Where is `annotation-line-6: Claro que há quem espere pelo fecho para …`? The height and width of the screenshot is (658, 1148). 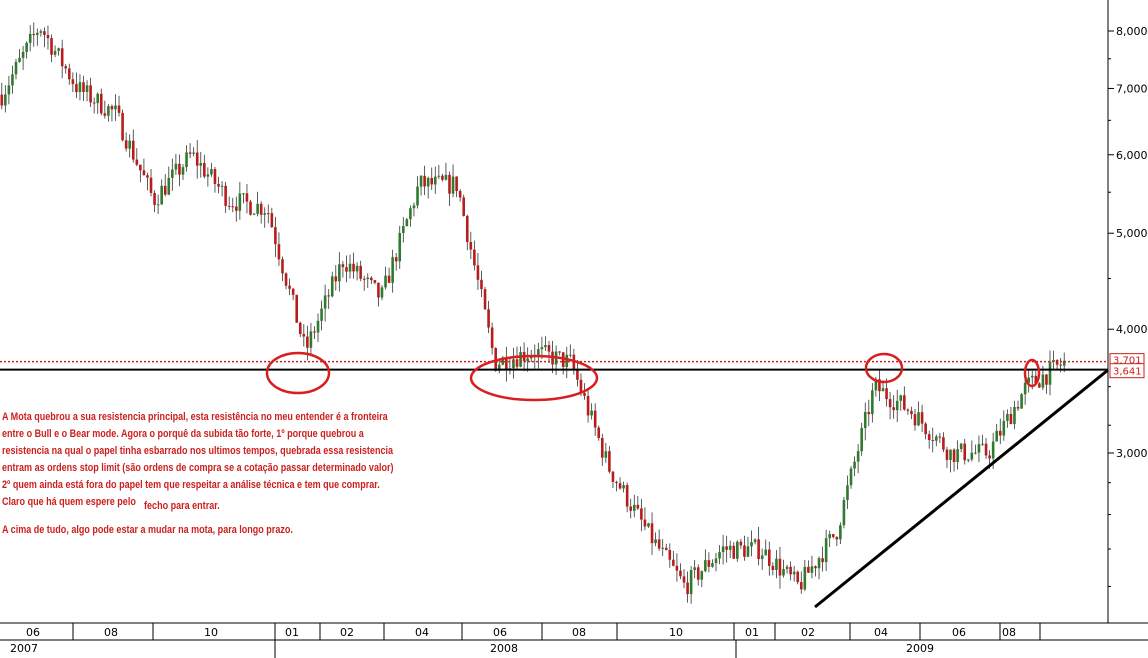
annotation-line-6: Claro que há quem espere pelo fecho para … is located at coordinates (197, 503).